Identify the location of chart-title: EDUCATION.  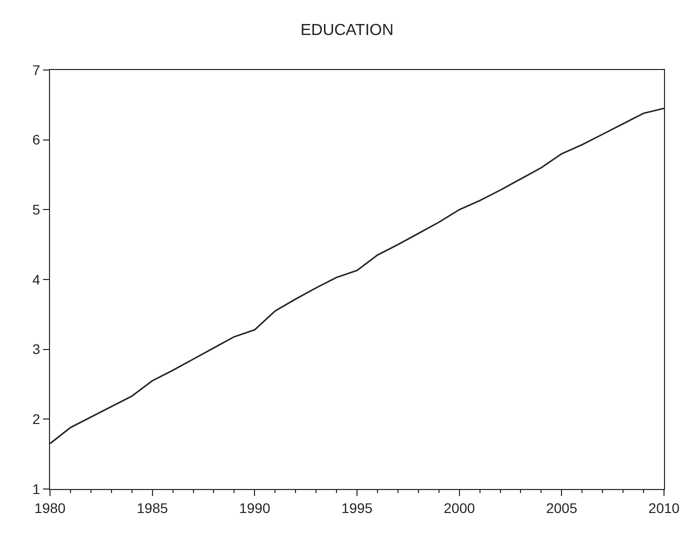
(347, 31).